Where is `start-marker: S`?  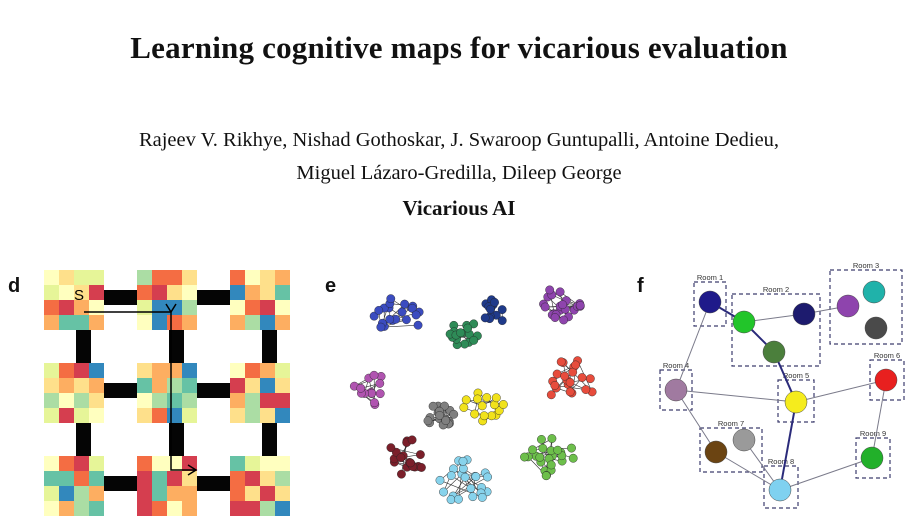 start-marker: S is located at coordinates (79, 295).